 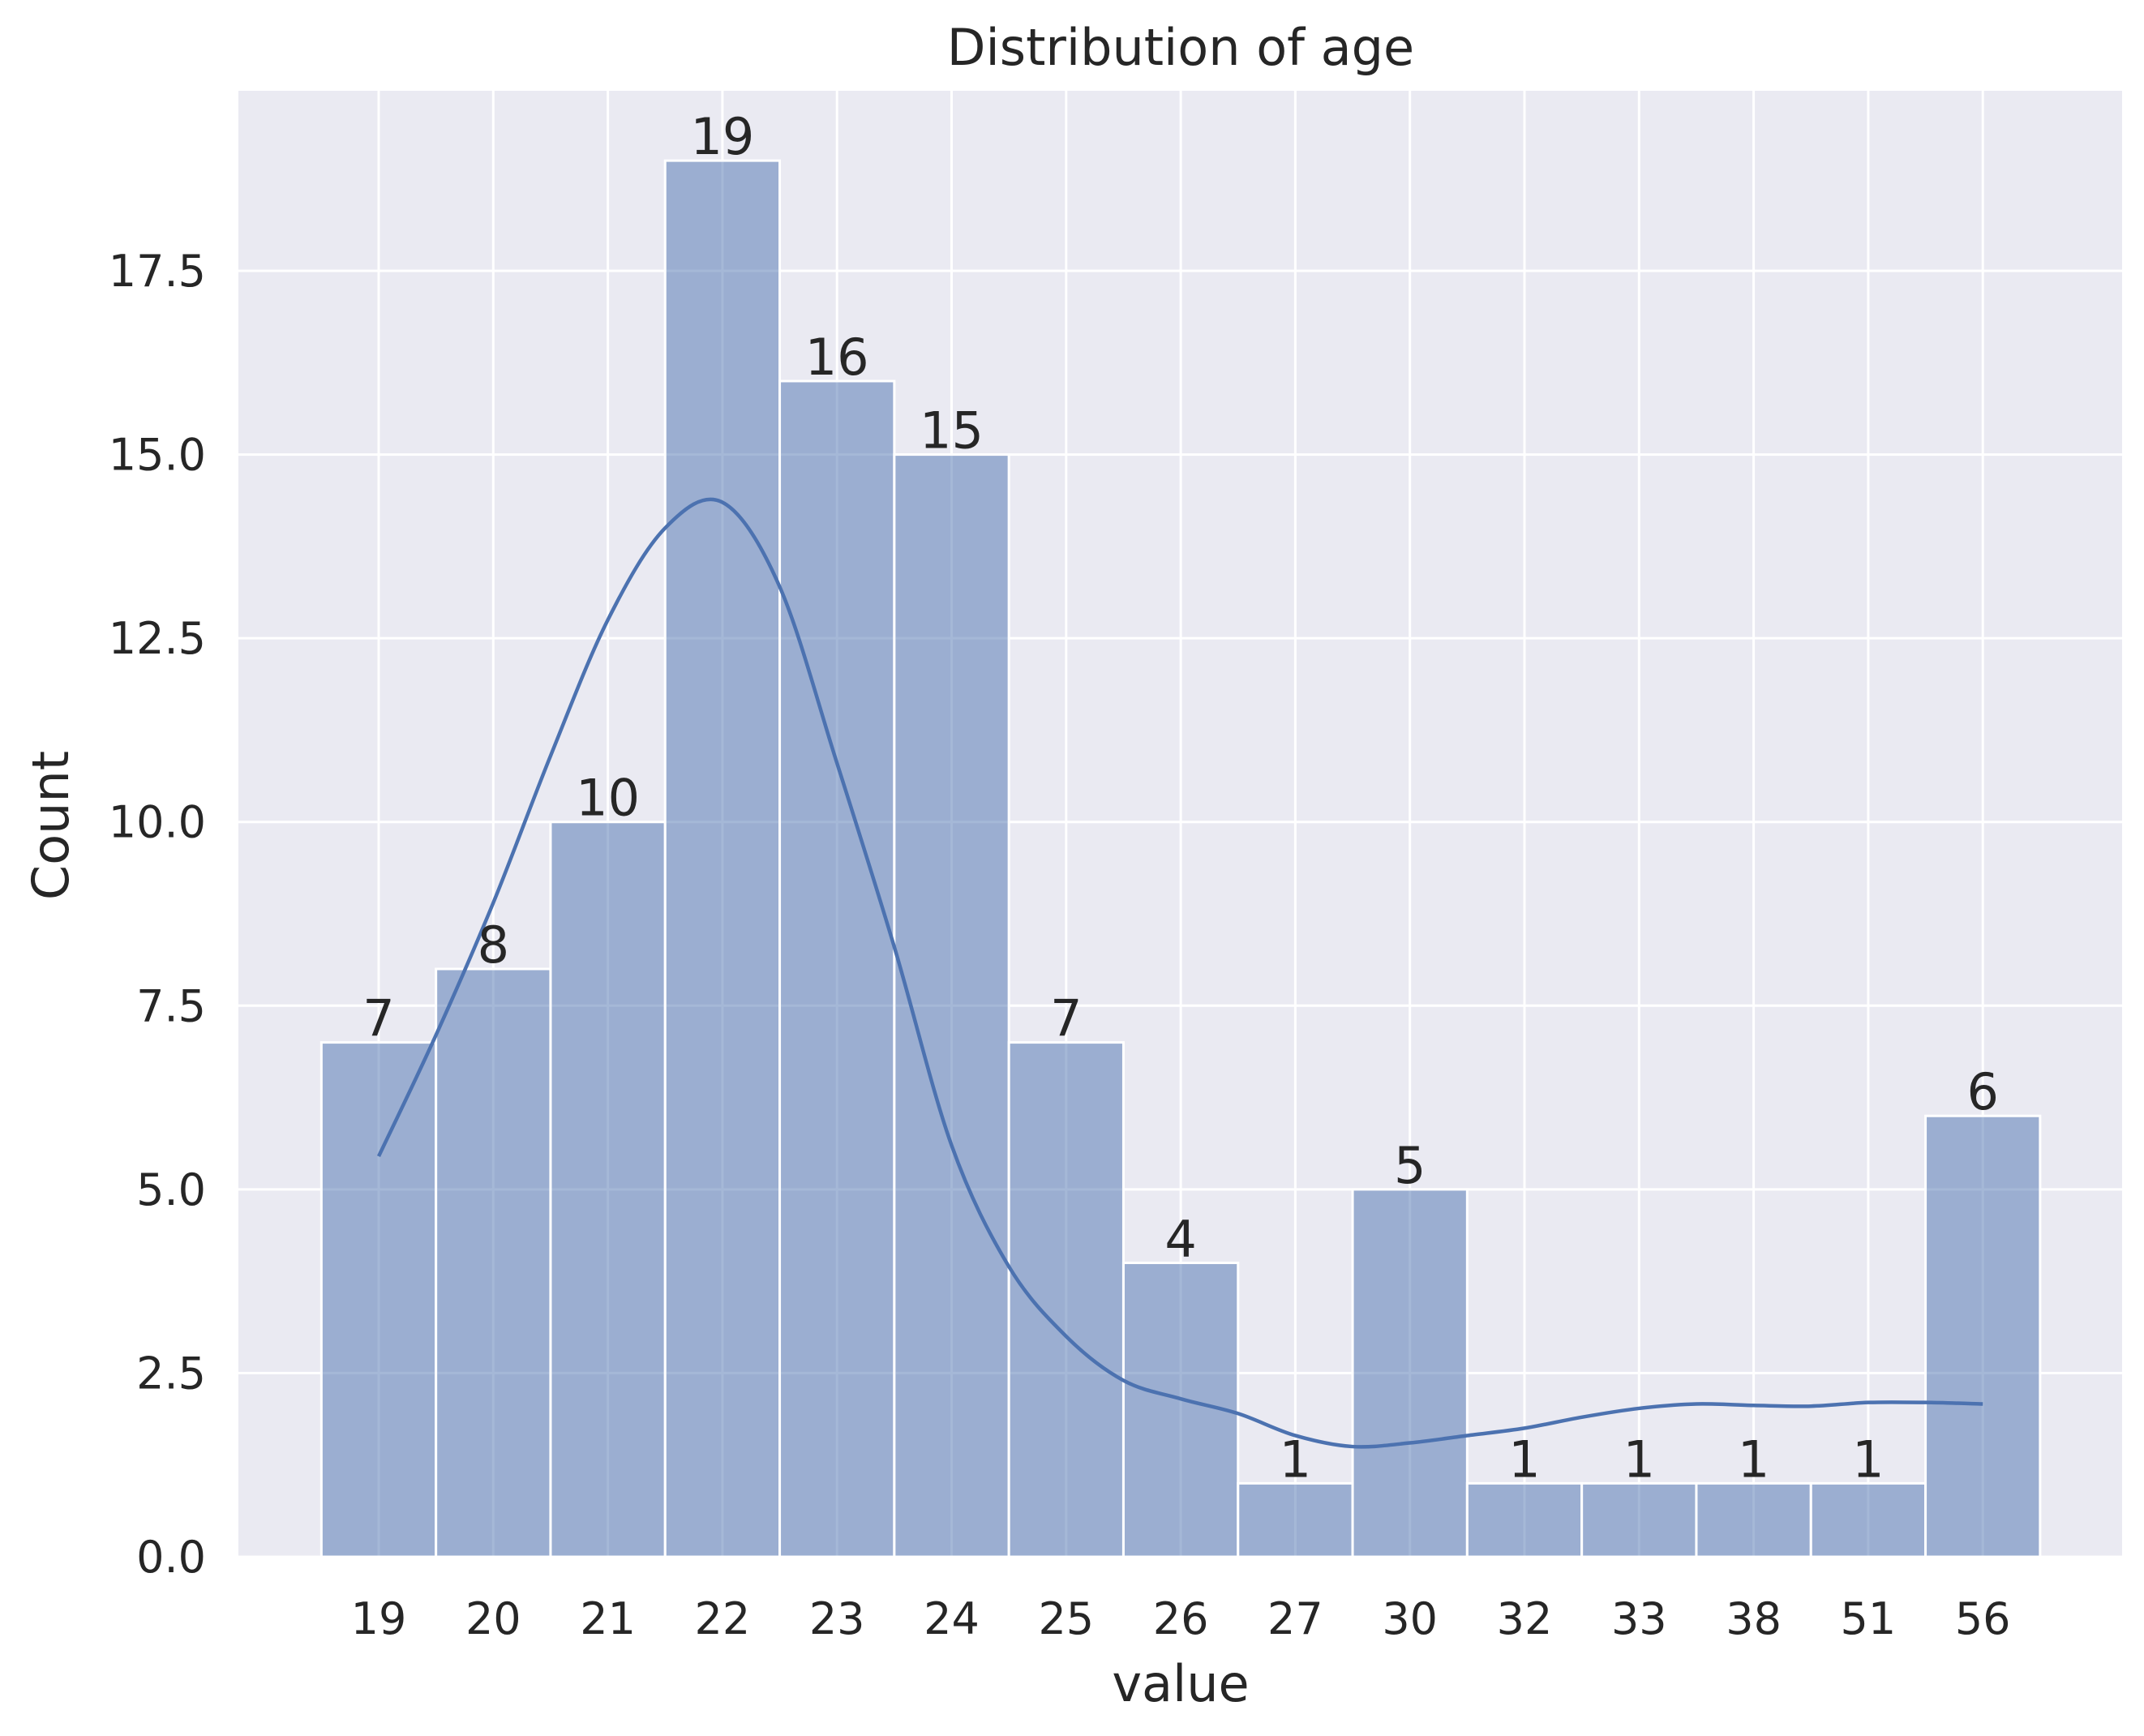 I want to click on y-tick-label: 0.0, so click(x=171, y=1558).